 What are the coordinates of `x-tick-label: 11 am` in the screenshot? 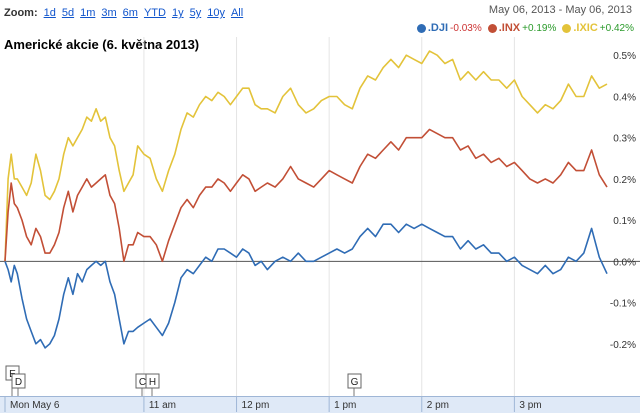 It's located at (162, 405).